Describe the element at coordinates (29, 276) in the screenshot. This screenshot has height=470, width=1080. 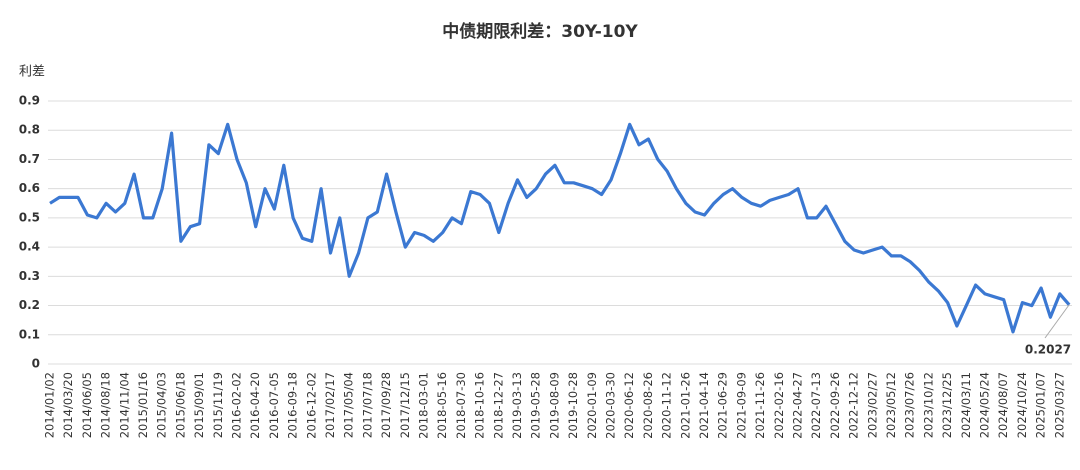
I see `y-tick-label: 0.3` at that location.